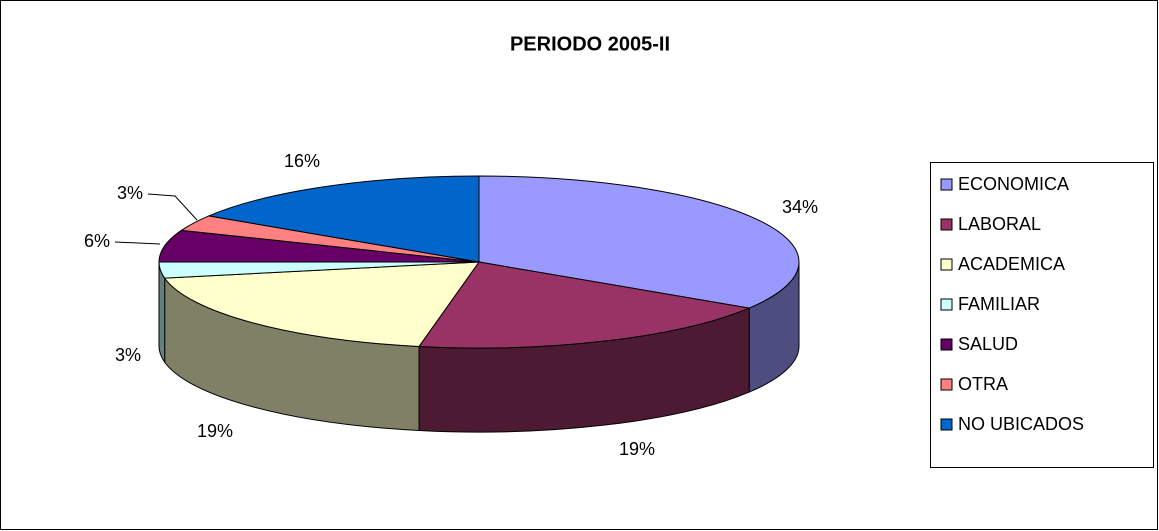 Image resolution: width=1159 pixels, height=531 pixels. Describe the element at coordinates (999, 224) in the screenshot. I see `legend-label: LABORAL` at that location.